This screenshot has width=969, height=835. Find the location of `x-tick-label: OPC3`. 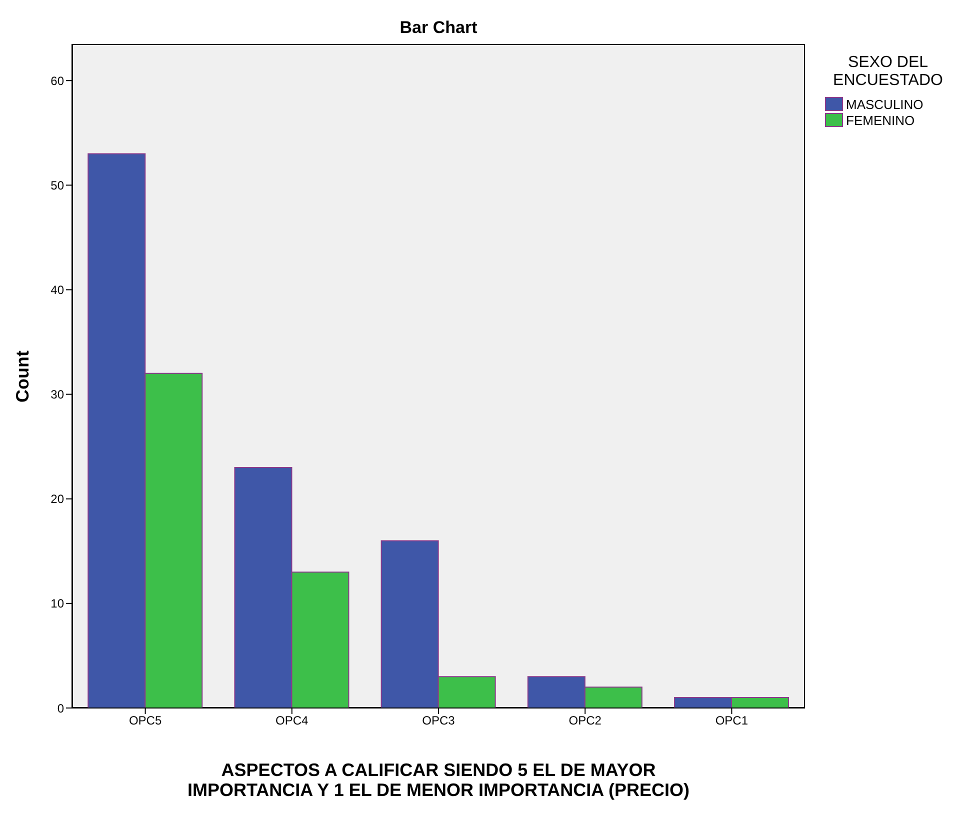

x-tick-label: OPC3 is located at coordinates (439, 721).